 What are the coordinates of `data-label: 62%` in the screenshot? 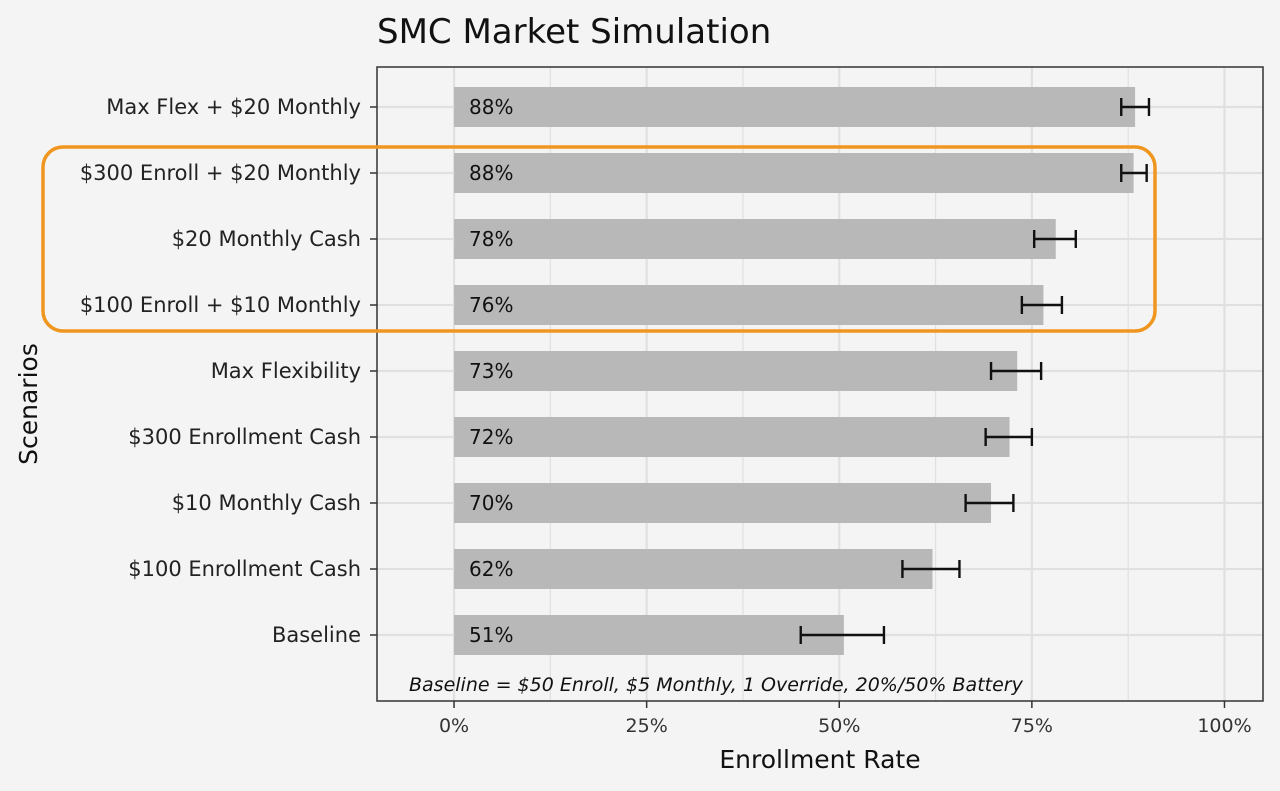 It's located at (491, 569).